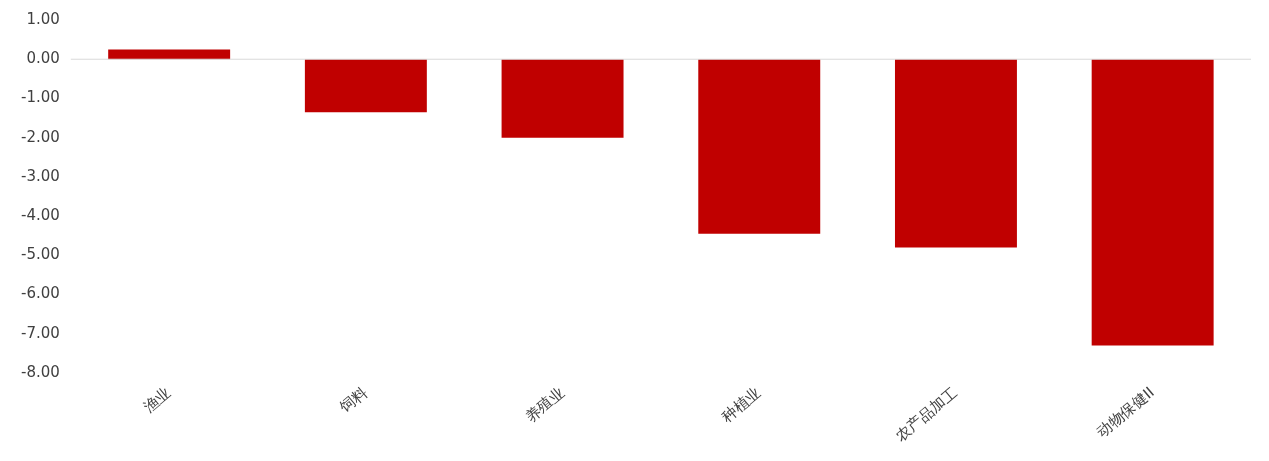 The height and width of the screenshot is (461, 1269). What do you see at coordinates (40, 254) in the screenshot?
I see `y-tick-label: -5.00` at bounding box center [40, 254].